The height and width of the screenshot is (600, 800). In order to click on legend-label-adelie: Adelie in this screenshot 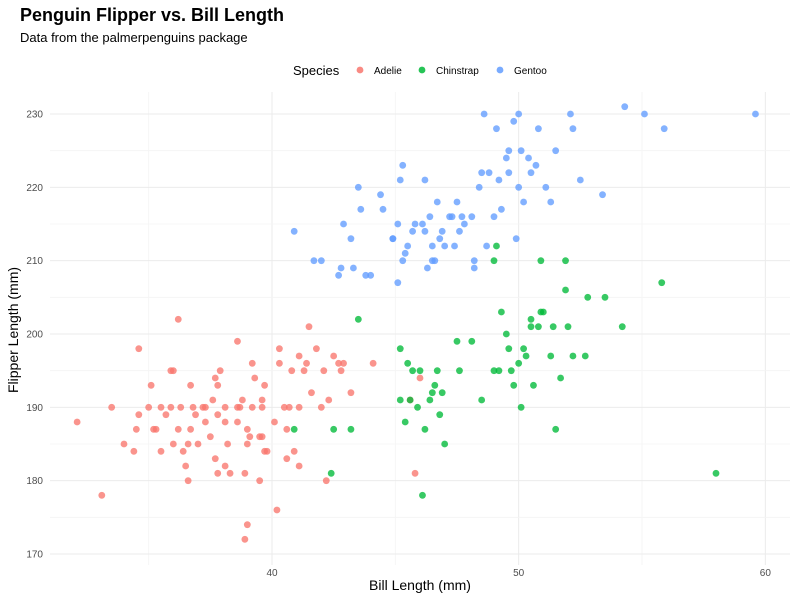, I will do `click(388, 71)`.